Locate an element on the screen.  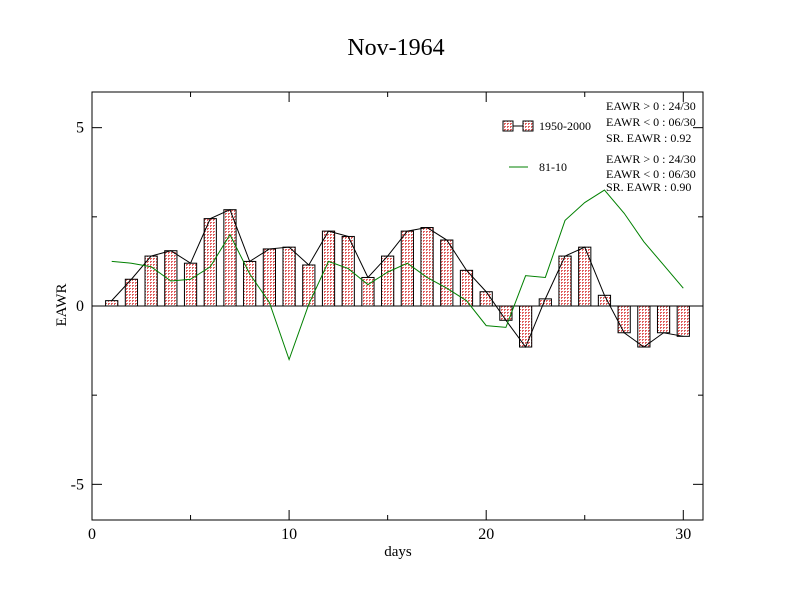
x-tick-label: 20 is located at coordinates (486, 534).